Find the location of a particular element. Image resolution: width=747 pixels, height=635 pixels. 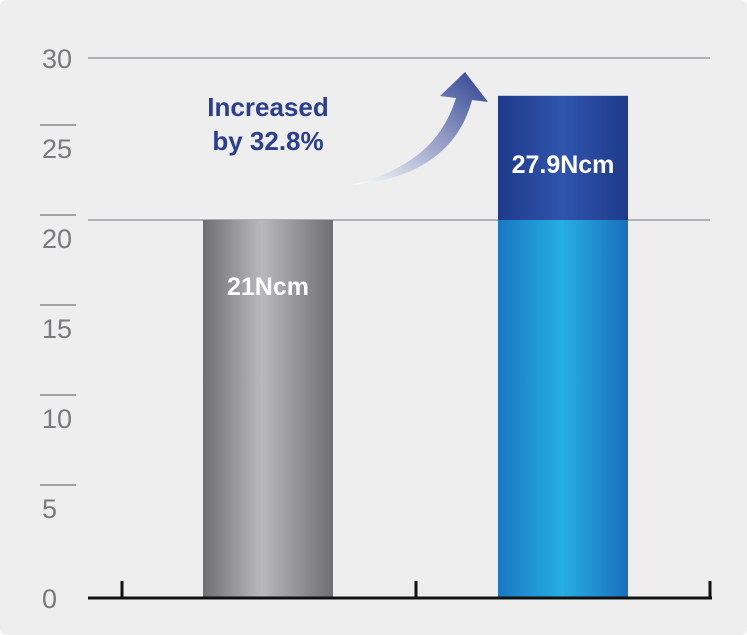

y-ticks: 0 5 10 15 20 25 30 is located at coordinates (58, 329).